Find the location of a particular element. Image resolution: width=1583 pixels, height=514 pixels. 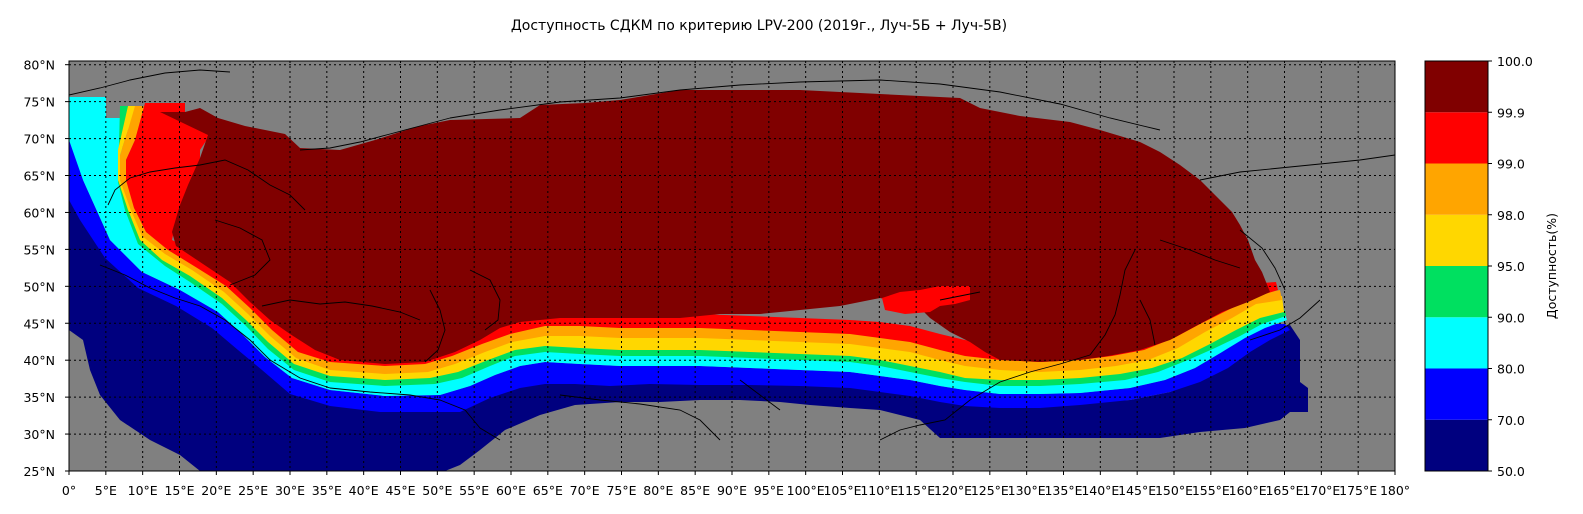

x-tick-label: 20°E is located at coordinates (216, 490).